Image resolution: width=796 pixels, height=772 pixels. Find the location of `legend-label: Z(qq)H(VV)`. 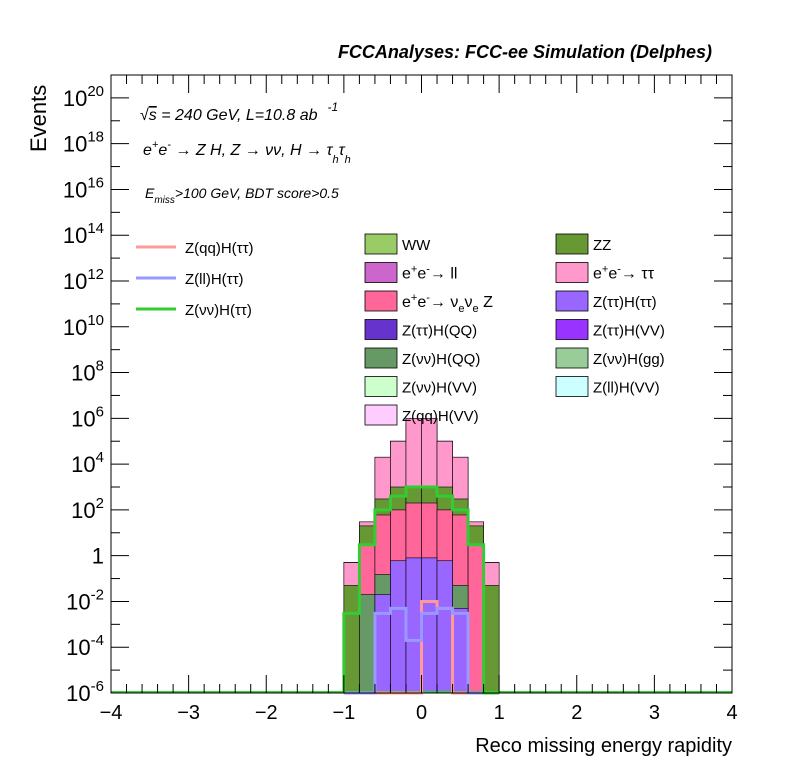

legend-label: Z(qq)H(VV) is located at coordinates (440, 416).